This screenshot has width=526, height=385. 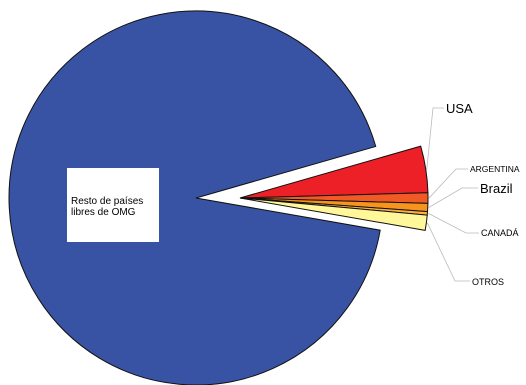 What do you see at coordinates (453, 197) in the screenshot?
I see `leader-line-brazil` at bounding box center [453, 197].